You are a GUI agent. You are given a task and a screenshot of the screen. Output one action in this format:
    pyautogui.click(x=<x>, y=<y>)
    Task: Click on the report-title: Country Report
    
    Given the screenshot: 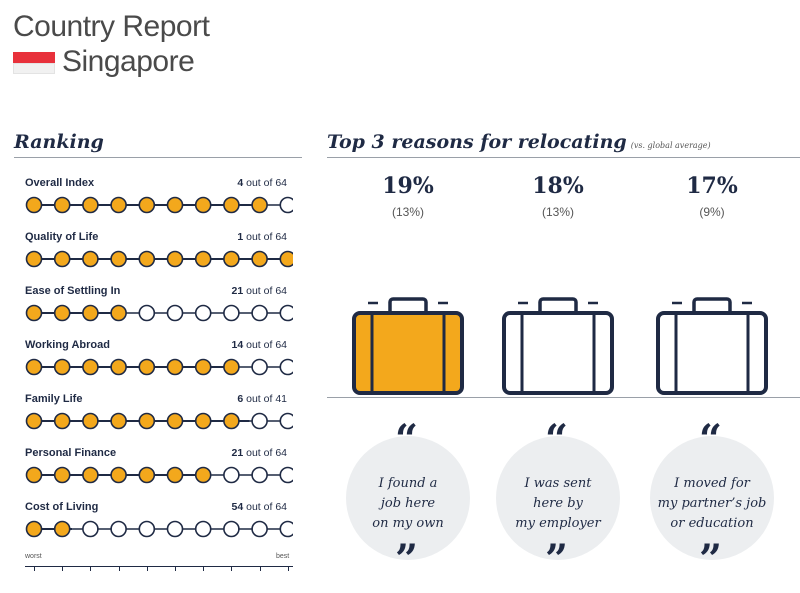 What is the action you would take?
    pyautogui.click(x=111, y=26)
    